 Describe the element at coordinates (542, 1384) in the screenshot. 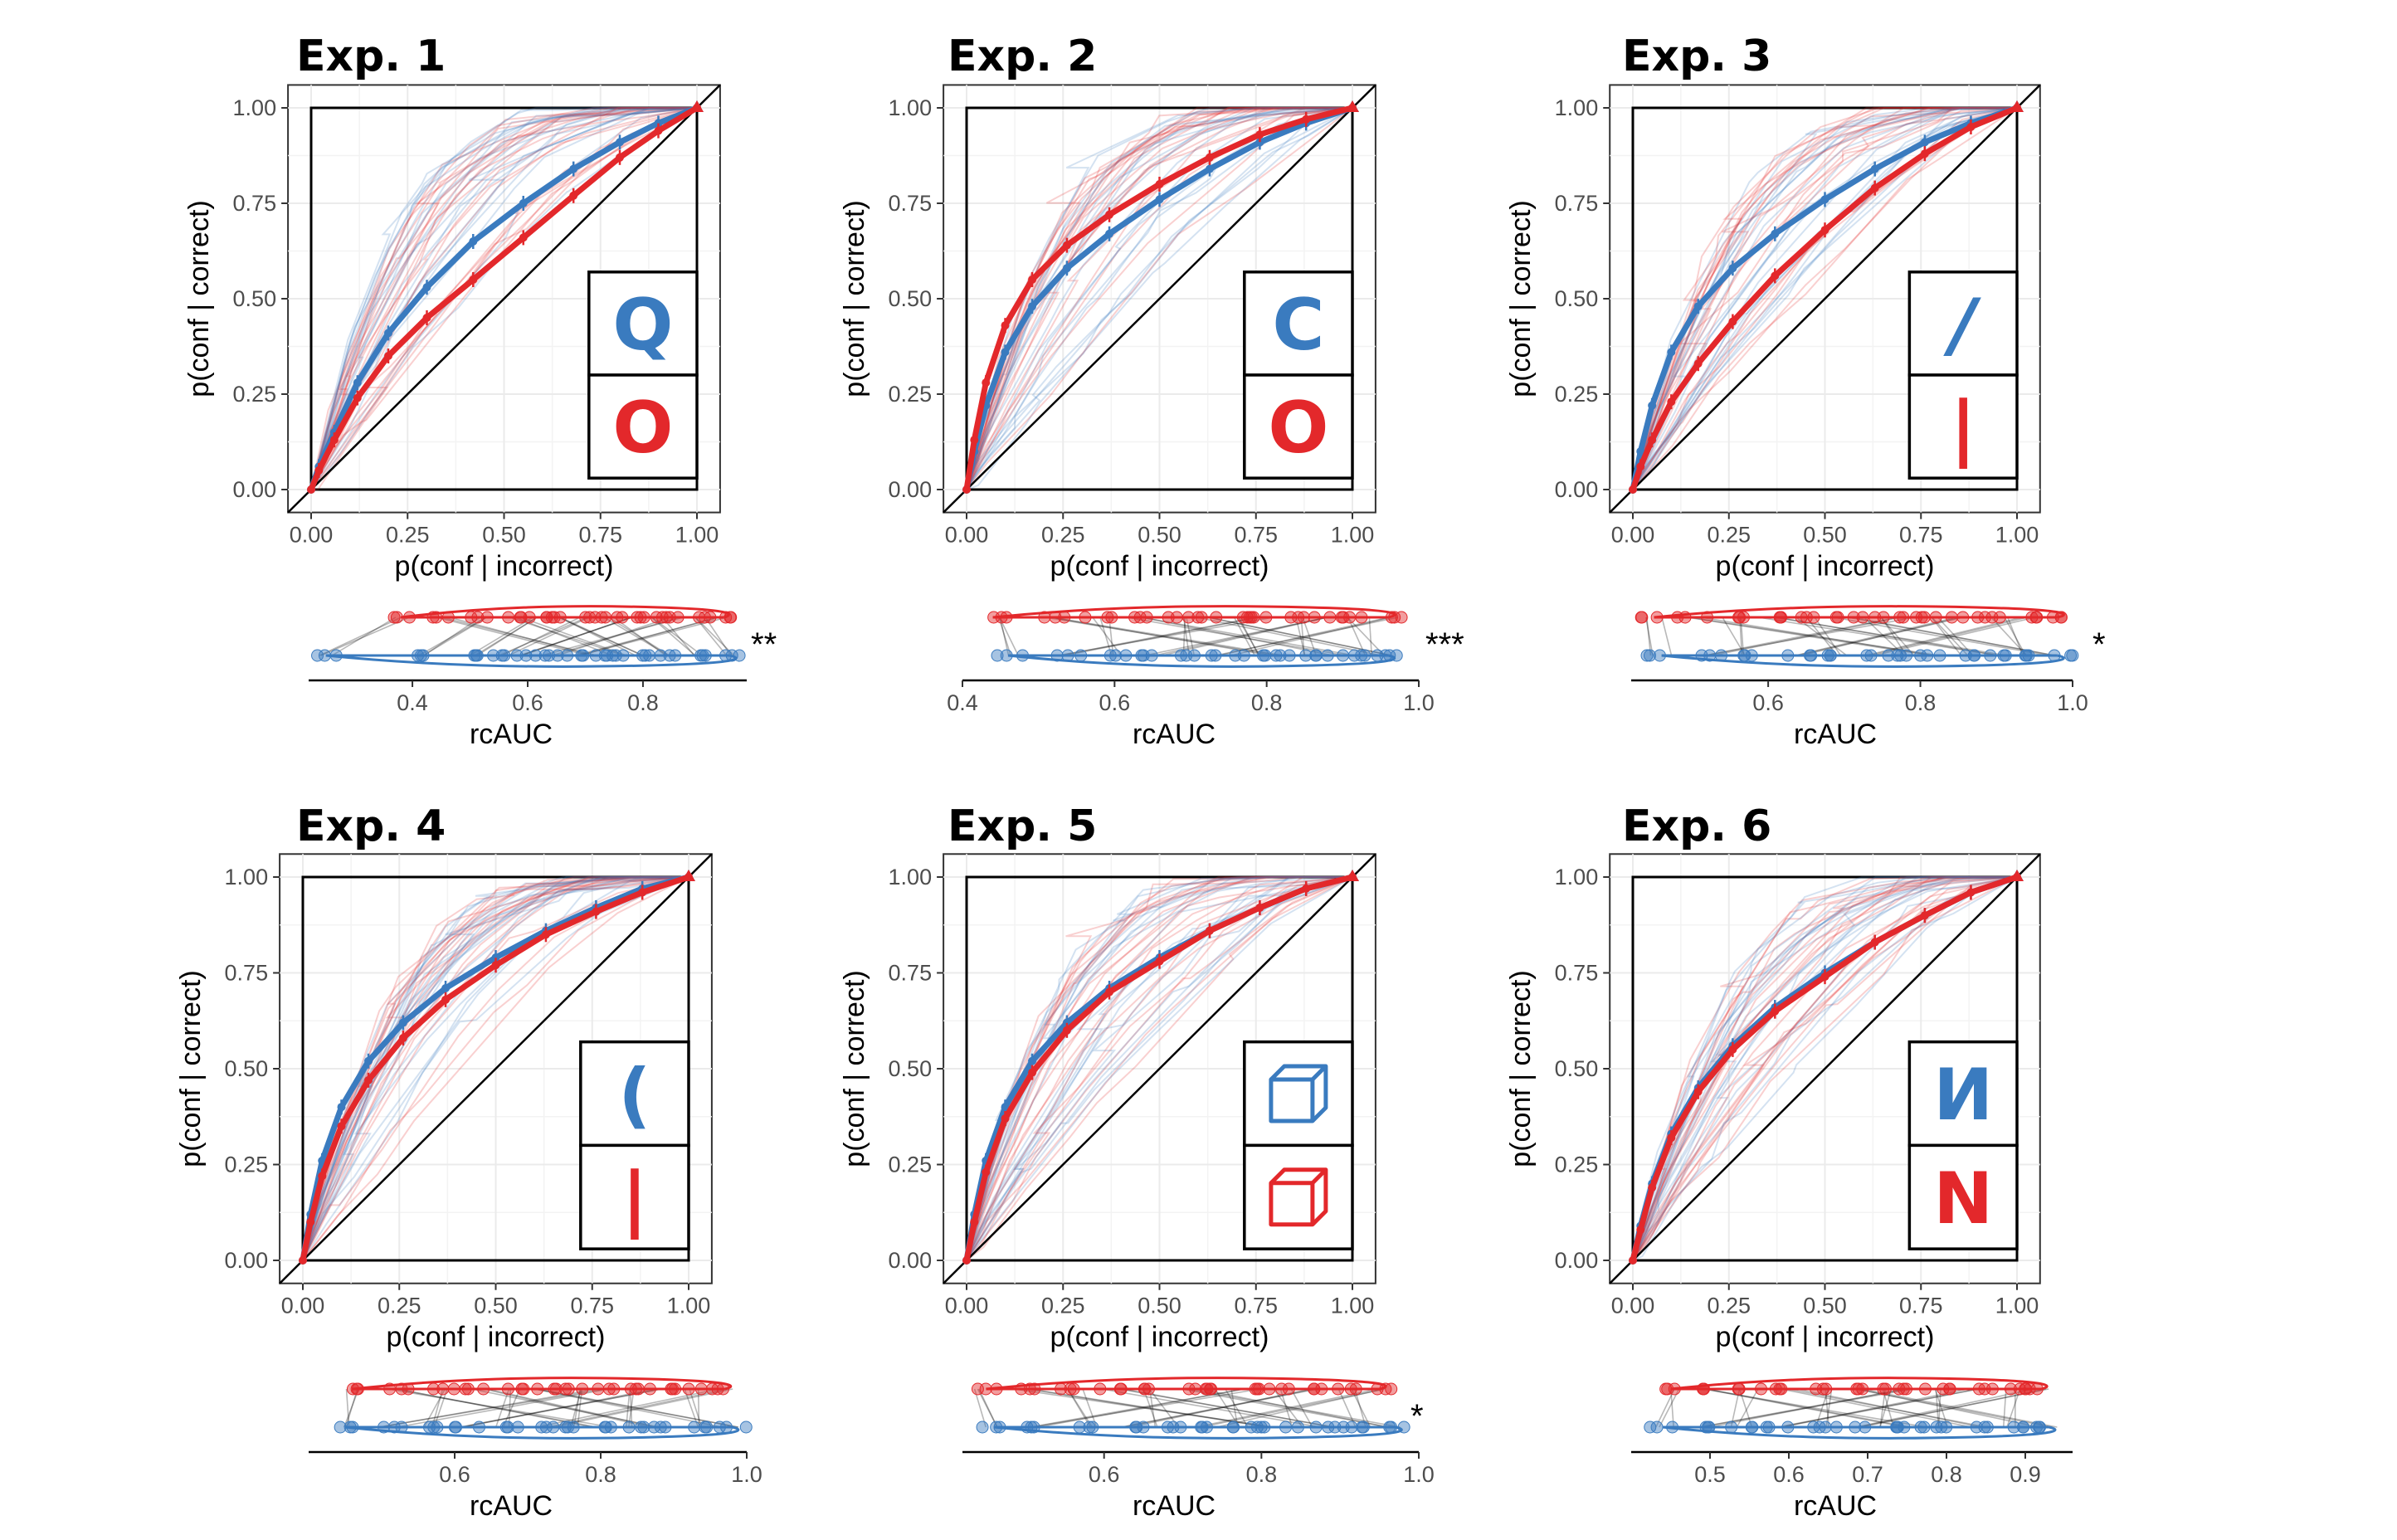

I see `violin-outline` at that location.